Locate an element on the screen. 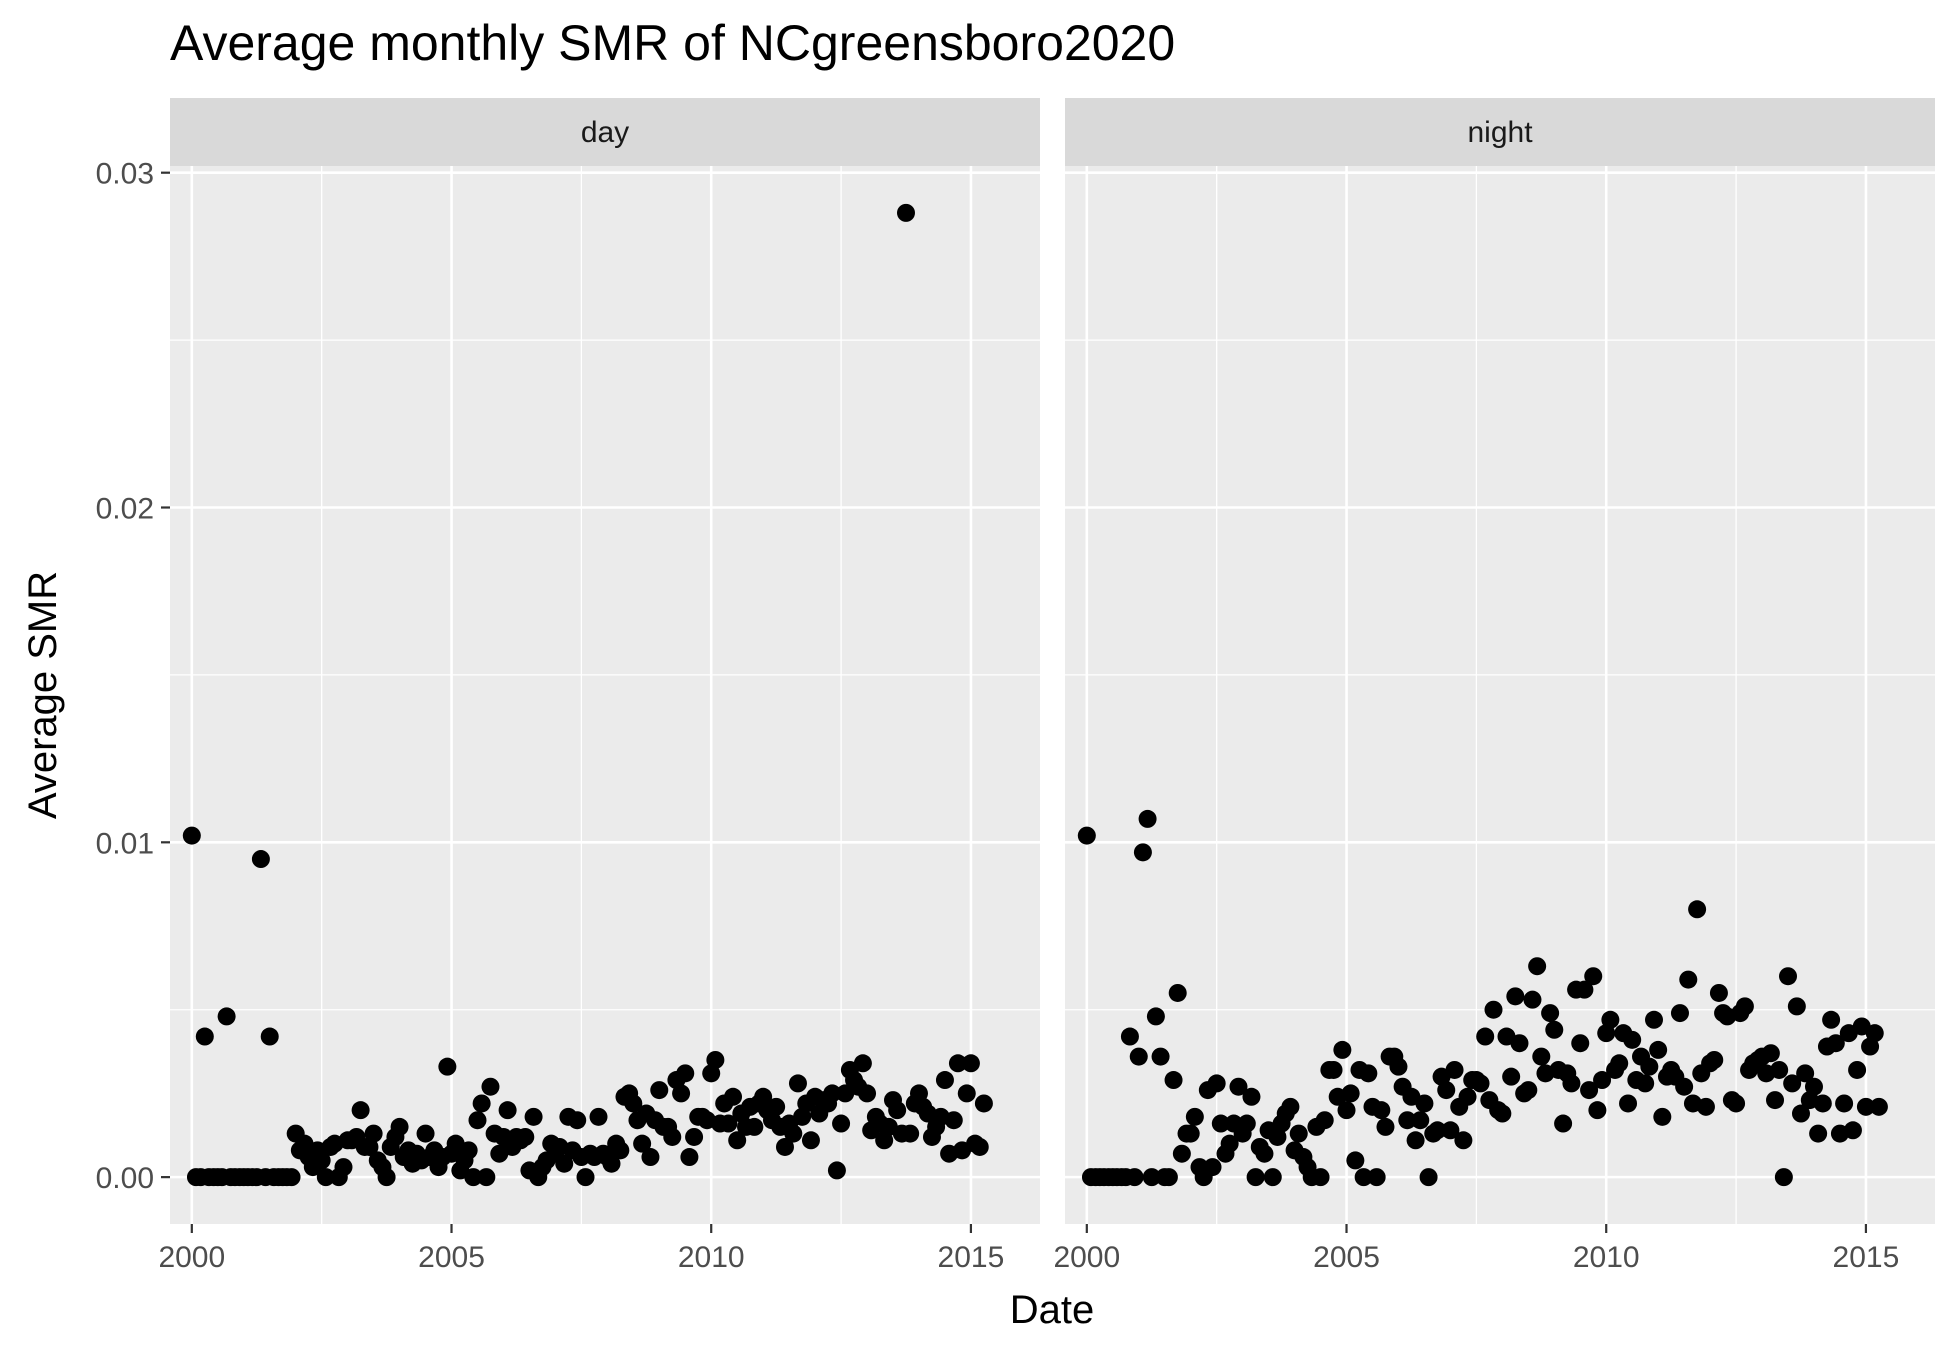  x-tick-label: 2015 is located at coordinates (971, 1257).